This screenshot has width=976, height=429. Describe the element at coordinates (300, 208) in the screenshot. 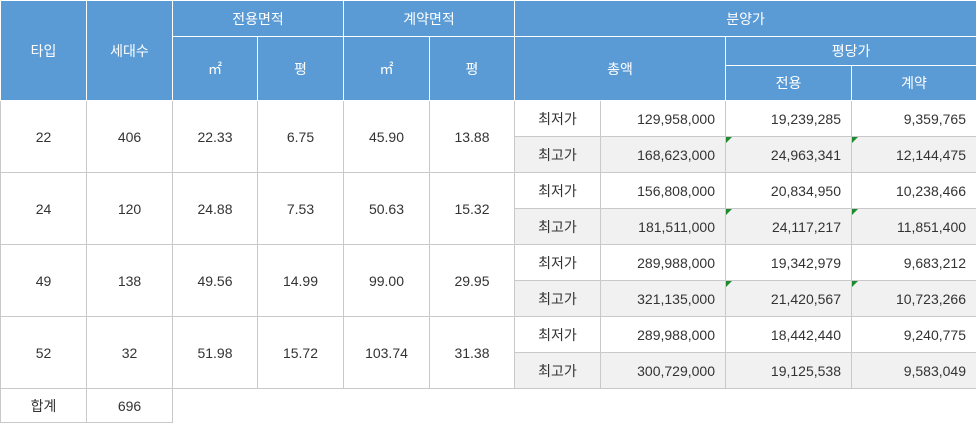

I see `cell-exclusive-pyeong: 7.53` at that location.